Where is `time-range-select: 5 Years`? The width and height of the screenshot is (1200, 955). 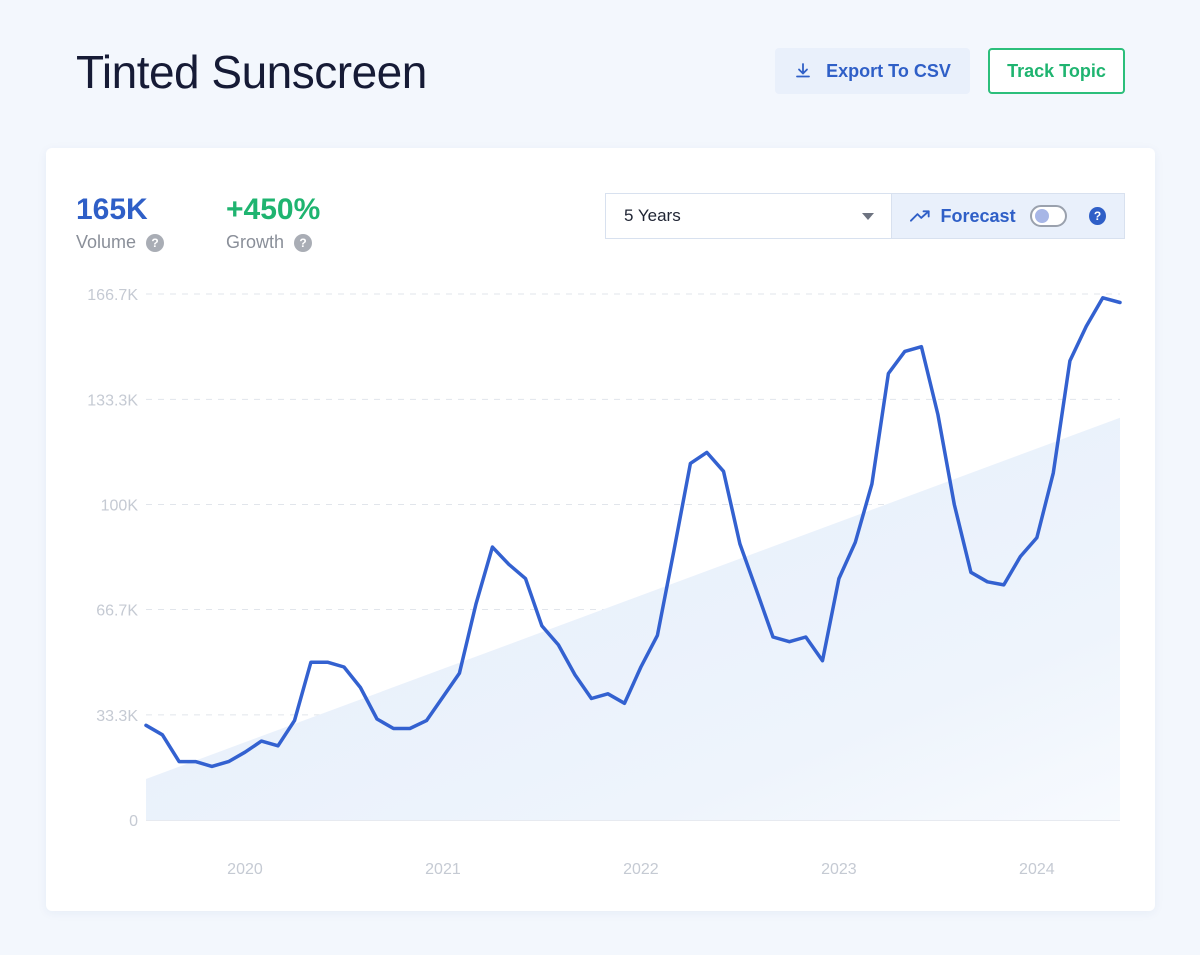
time-range-select: 5 Years is located at coordinates (748, 216).